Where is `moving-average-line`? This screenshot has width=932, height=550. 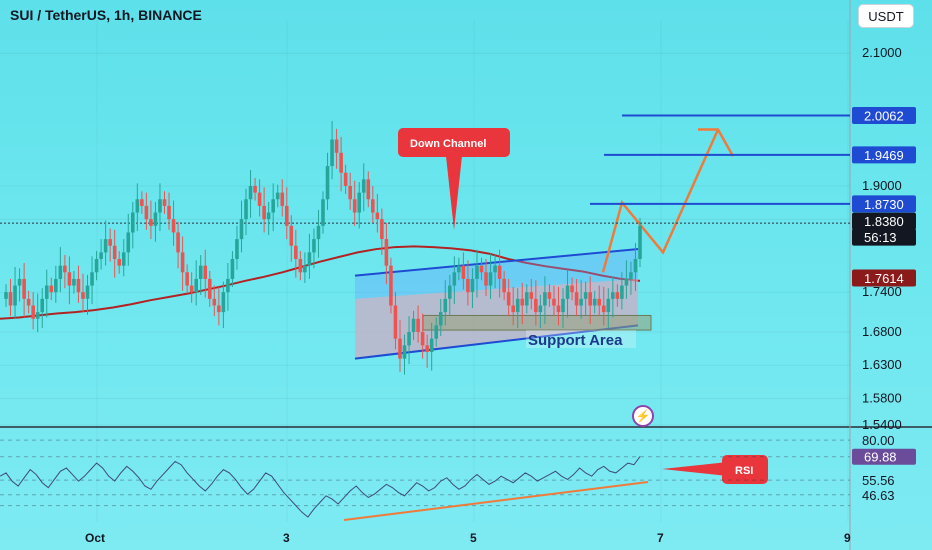
moving-average-line is located at coordinates (320, 282).